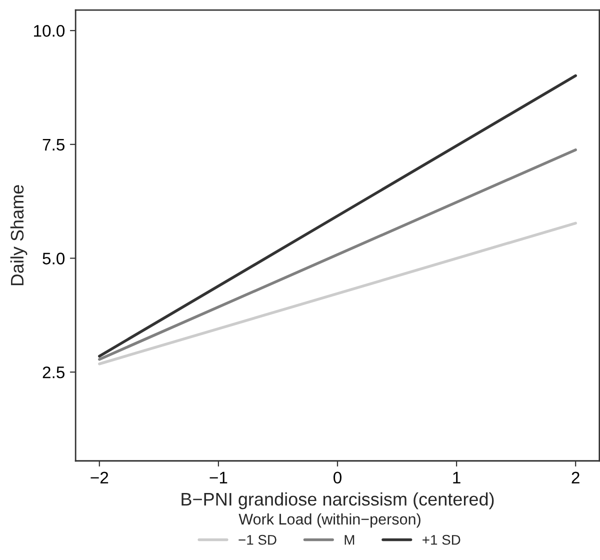 Image resolution: width=600 pixels, height=560 pixels. What do you see at coordinates (576, 478) in the screenshot?
I see `x-tick-label: 2` at bounding box center [576, 478].